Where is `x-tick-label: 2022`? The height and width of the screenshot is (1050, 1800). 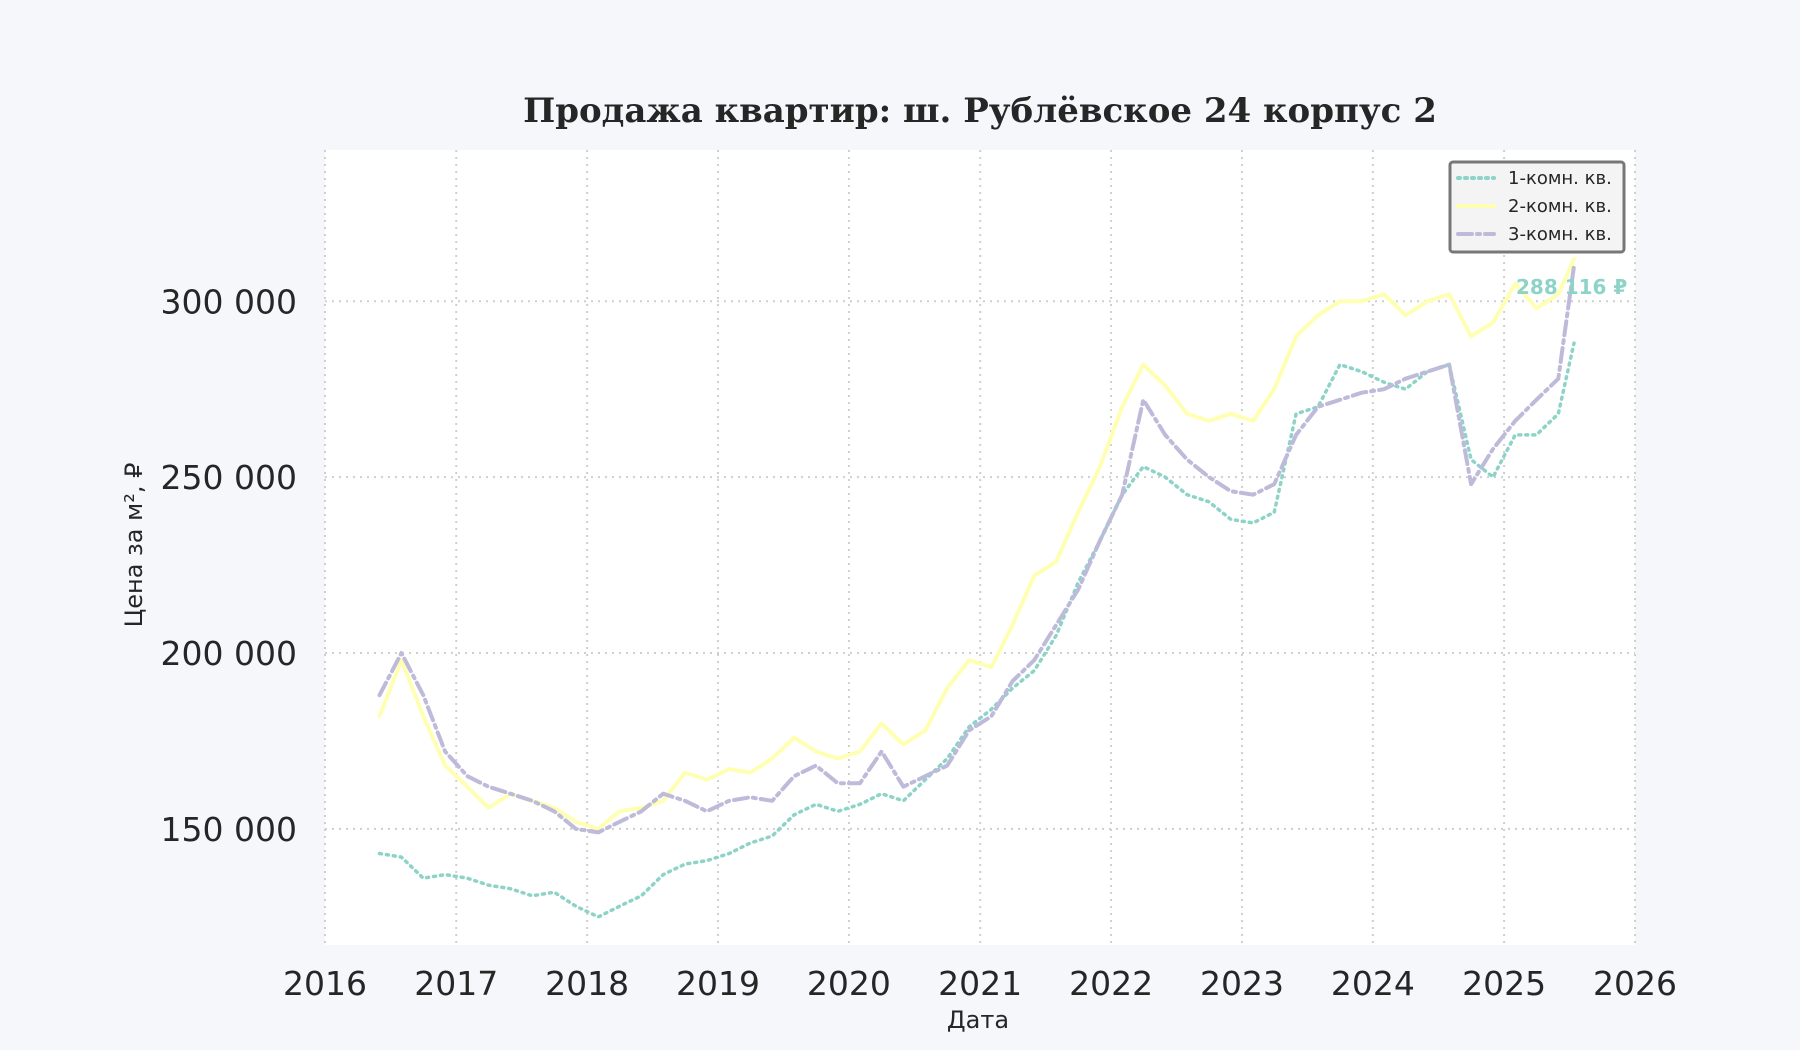 x-tick-label: 2022 is located at coordinates (1111, 983).